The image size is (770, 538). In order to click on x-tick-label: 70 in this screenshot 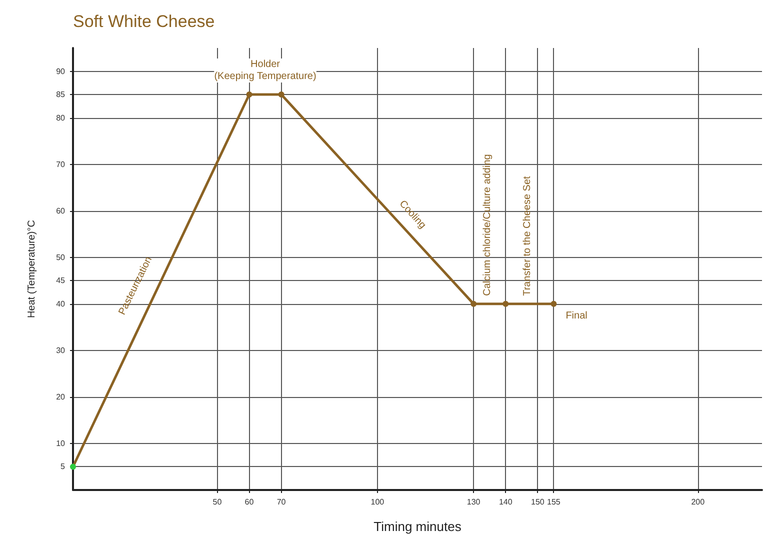, I will do `click(281, 502)`.